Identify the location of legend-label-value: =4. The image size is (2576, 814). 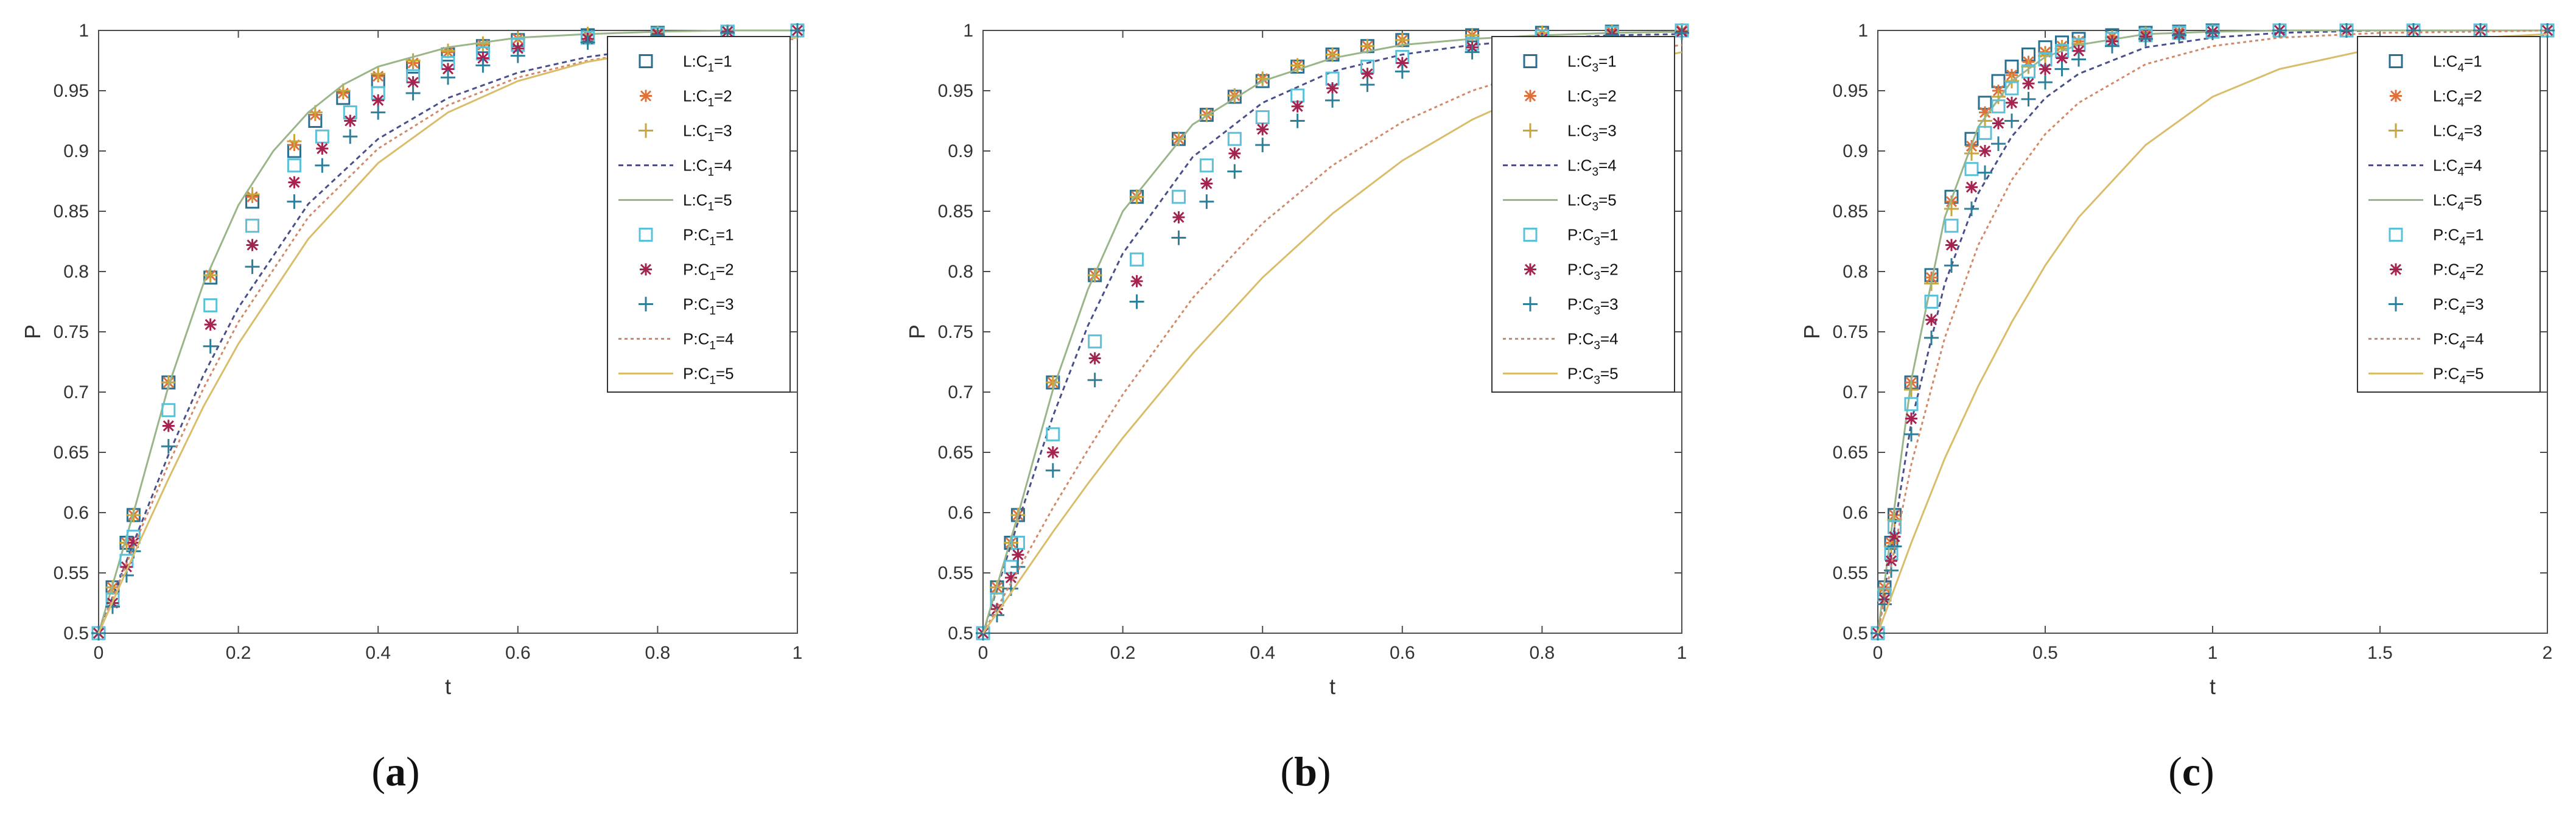
(1609, 339).